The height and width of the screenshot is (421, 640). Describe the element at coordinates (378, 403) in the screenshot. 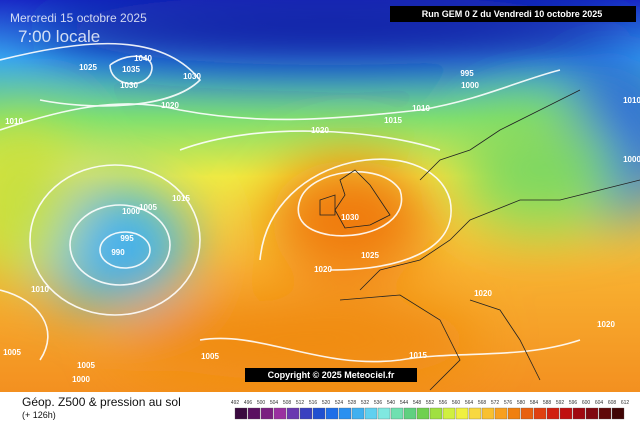

I see `legend-tick-label: 536` at that location.